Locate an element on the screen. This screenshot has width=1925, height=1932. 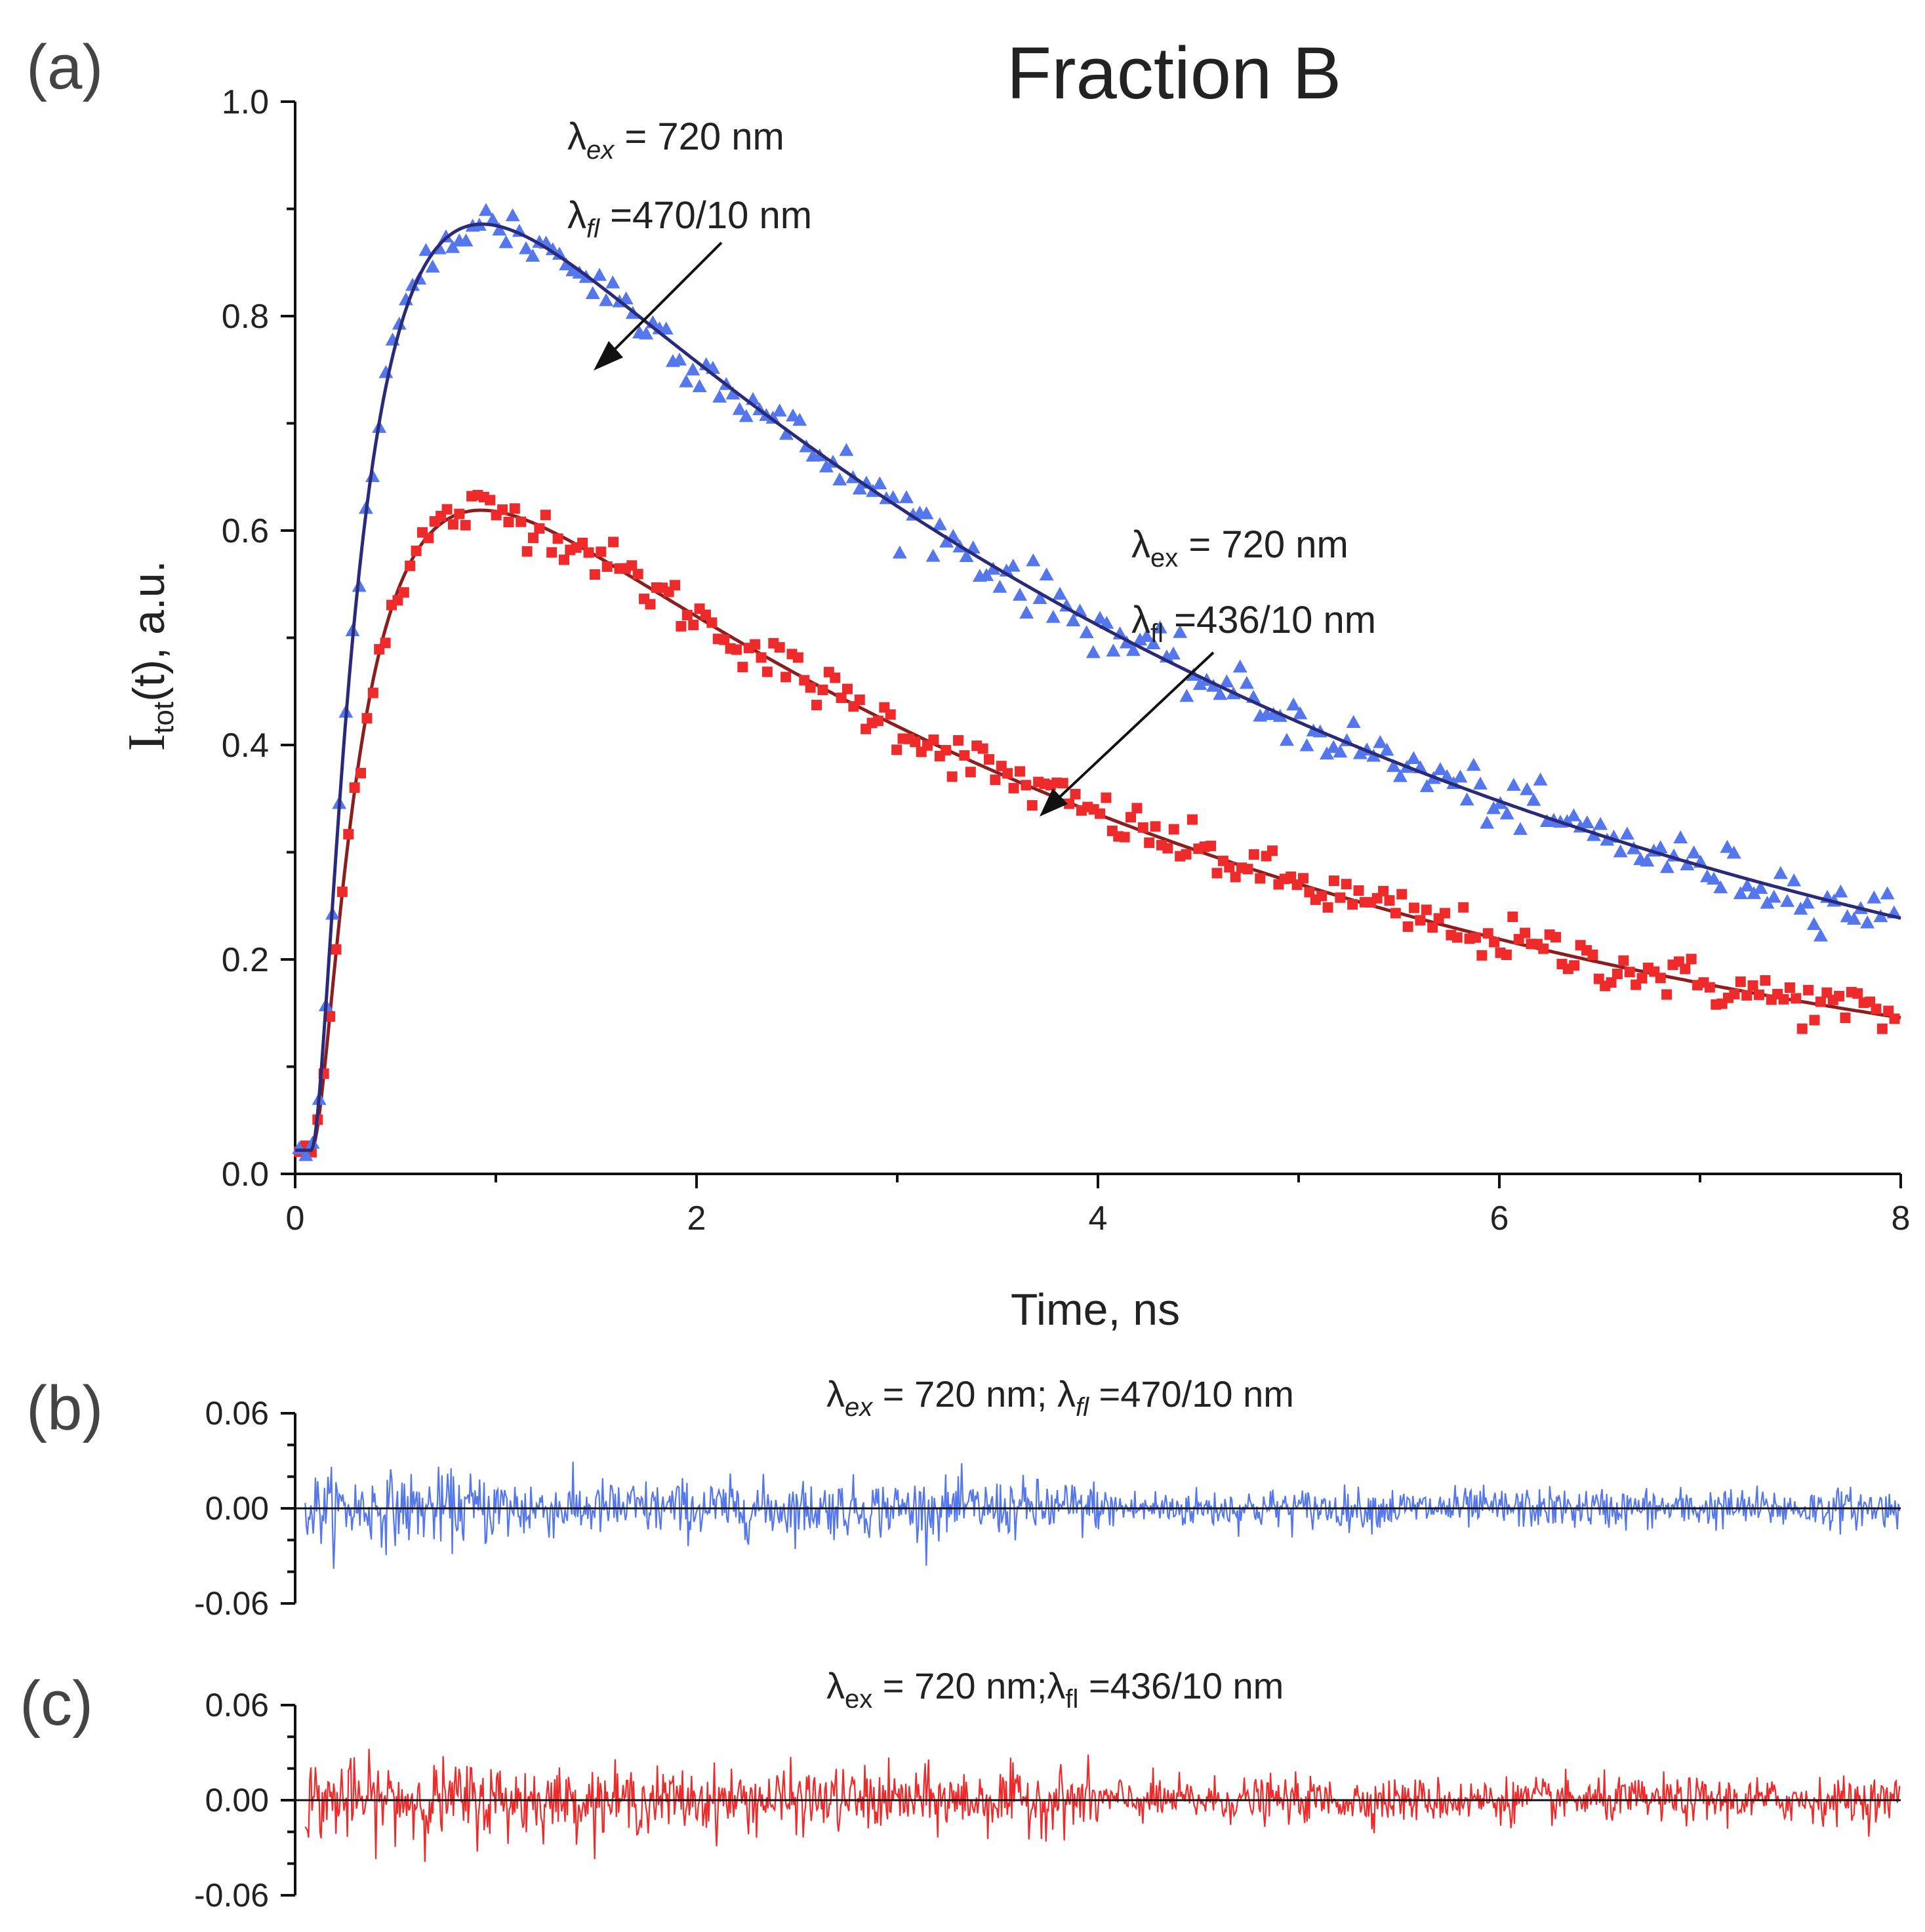
annotation-436nm-rest1: = 720 nm is located at coordinates (1263, 544).